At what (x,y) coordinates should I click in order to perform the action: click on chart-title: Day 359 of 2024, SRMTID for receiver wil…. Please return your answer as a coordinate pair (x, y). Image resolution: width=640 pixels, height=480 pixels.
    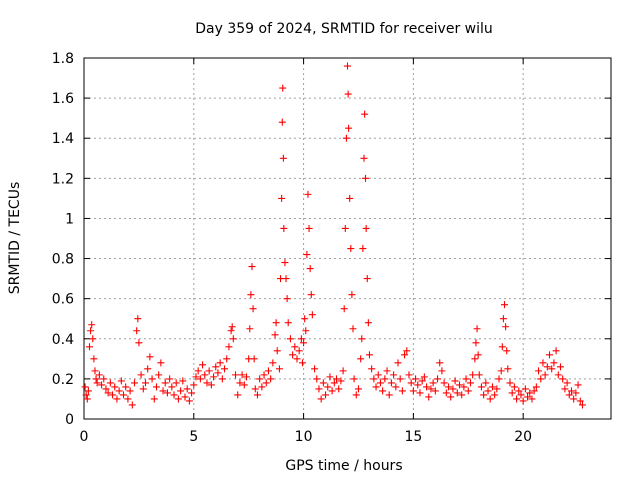
    Looking at the image, I should click on (344, 29).